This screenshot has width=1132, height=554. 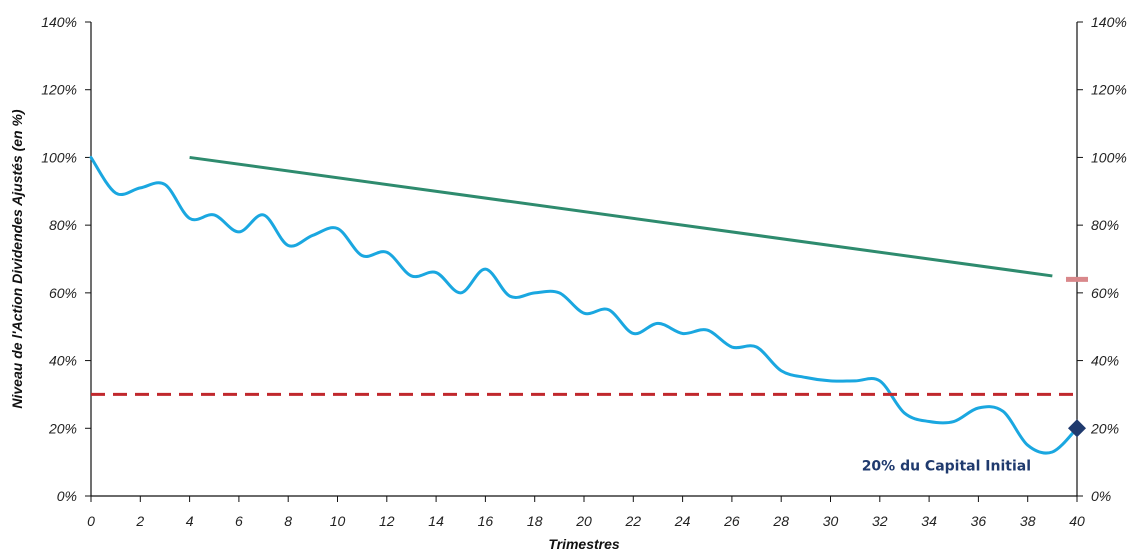 I want to click on x-tick-label: 4, so click(x=190, y=521).